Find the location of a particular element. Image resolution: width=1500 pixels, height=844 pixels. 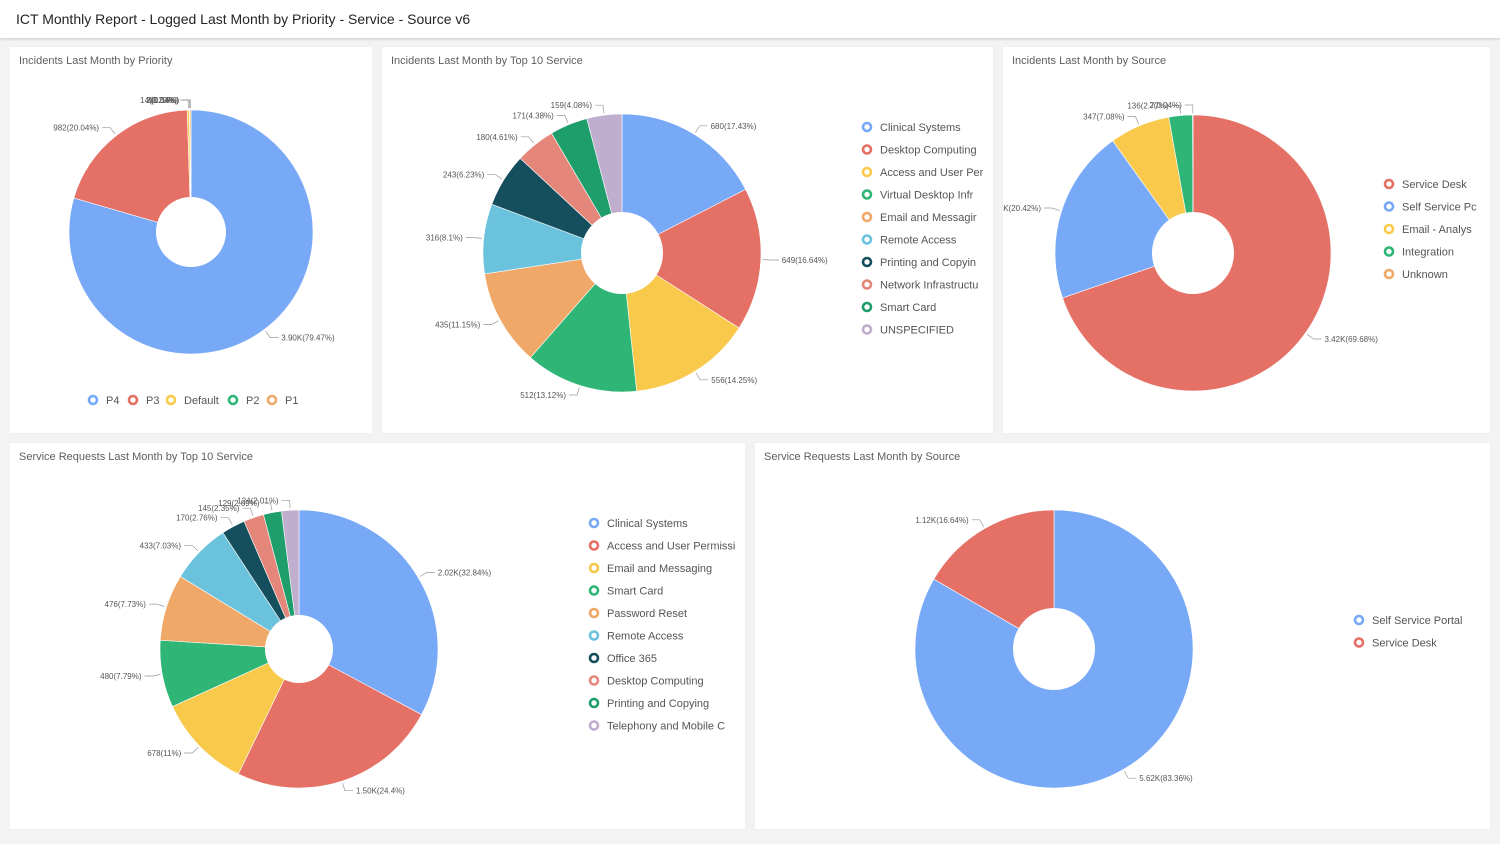

data-label: 433(7.03%) is located at coordinates (161, 545).